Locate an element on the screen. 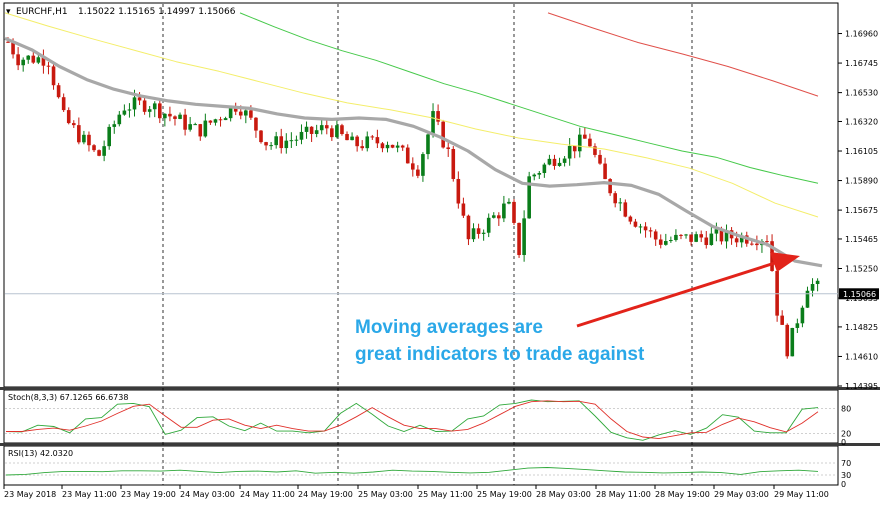  rsi-line is located at coordinates (412, 471).